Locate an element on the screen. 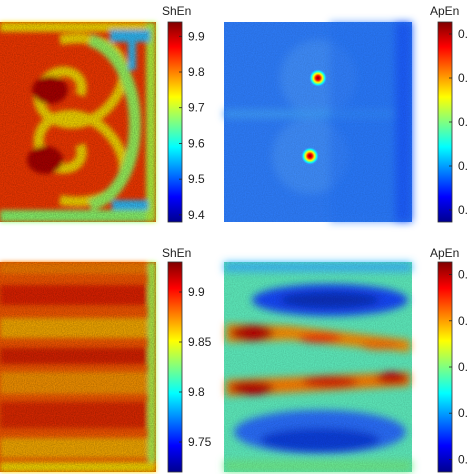  colorbar-tick-label: 9.85 is located at coordinates (200, 342).